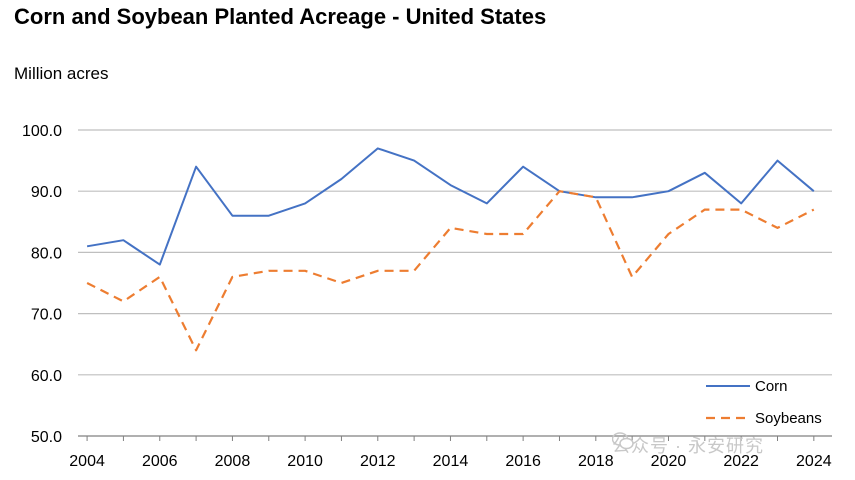  I want to click on x-tick-label: 2024, so click(814, 461).